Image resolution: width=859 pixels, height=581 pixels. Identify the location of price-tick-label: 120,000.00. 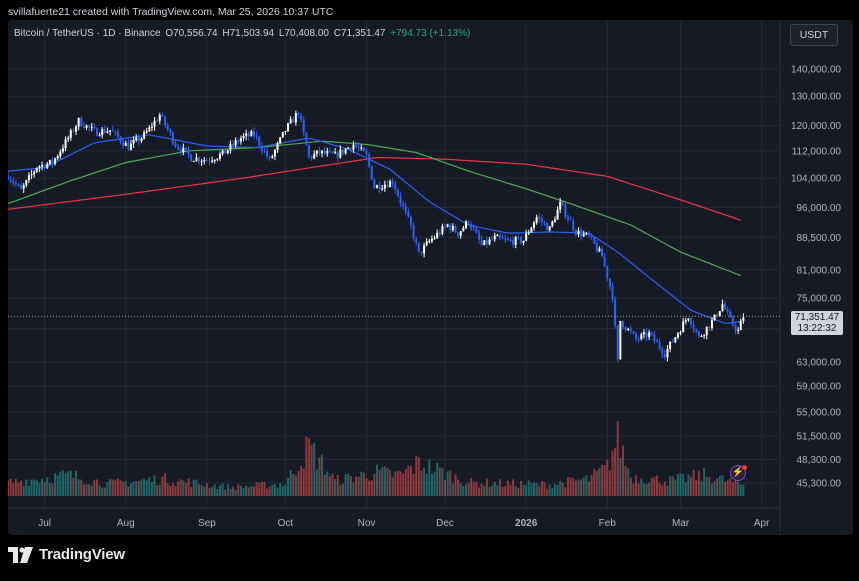
(816, 126).